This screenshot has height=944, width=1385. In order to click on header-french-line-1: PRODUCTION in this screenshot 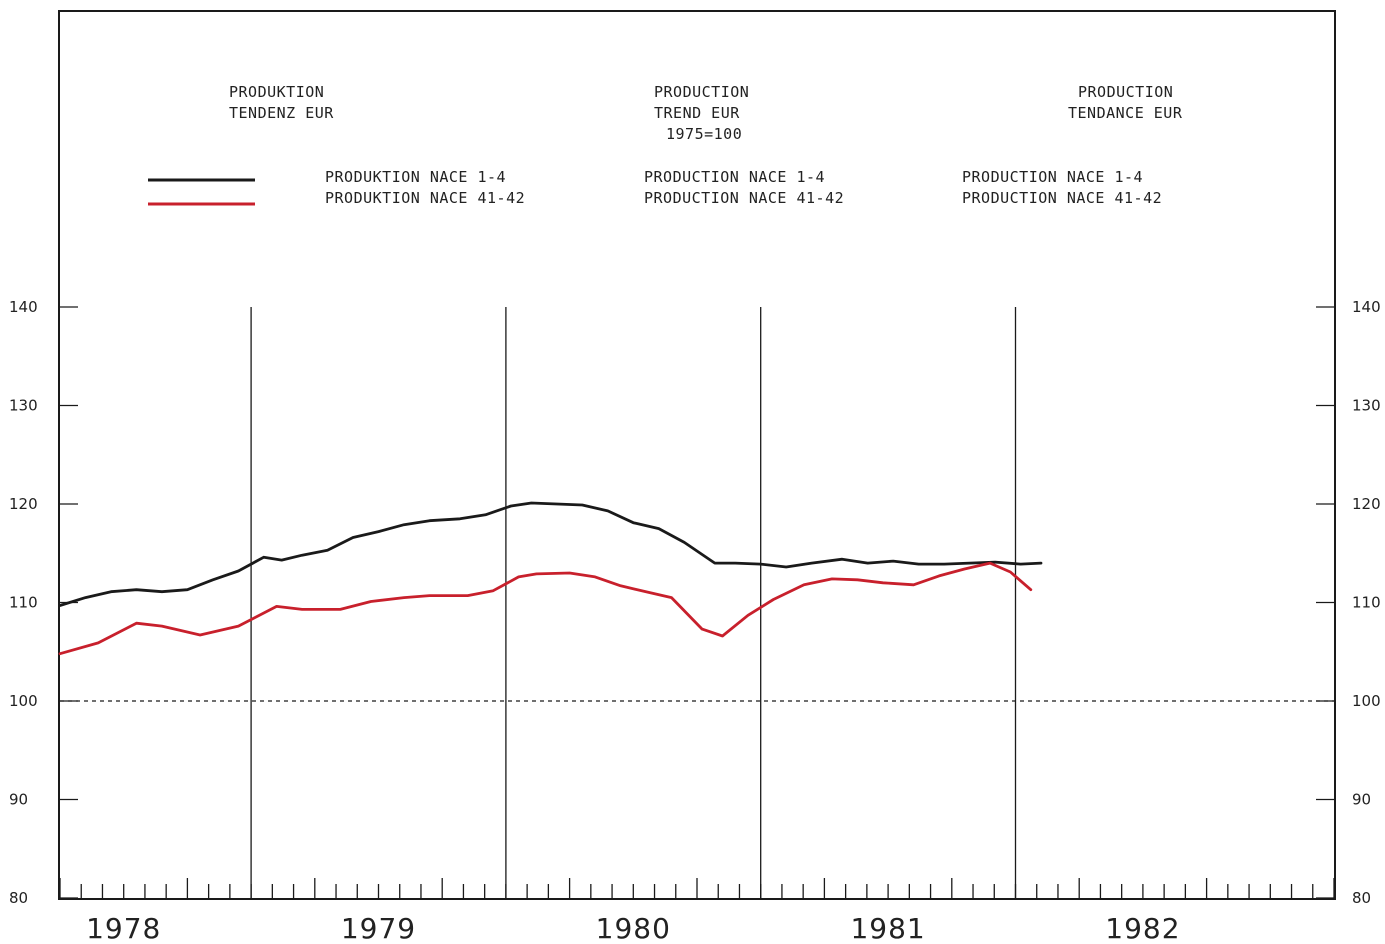, I will do `click(1125, 92)`.